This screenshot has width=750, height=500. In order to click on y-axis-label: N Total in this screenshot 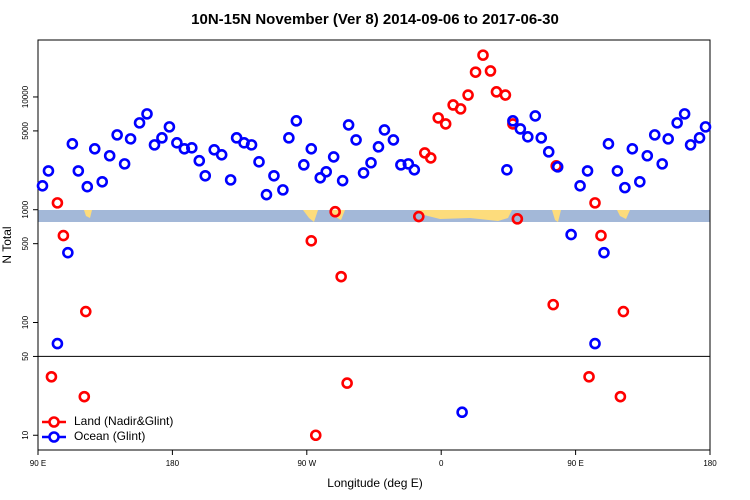, I will do `click(7, 244)`.